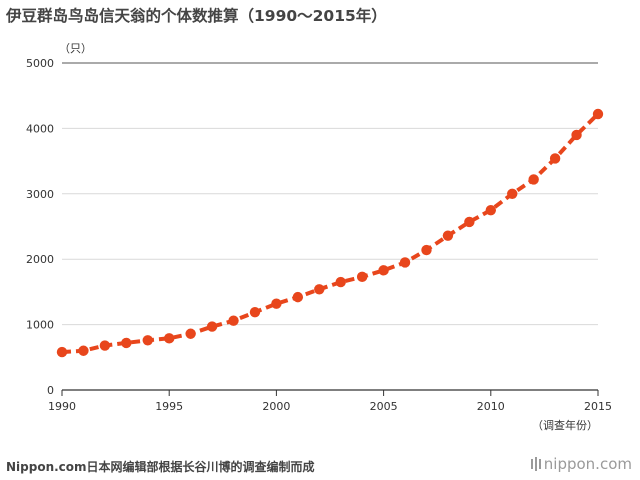  What do you see at coordinates (160, 467) in the screenshot?
I see `source-note: Nippon.com日本网编辑部根据长谷川博的调查编制而成` at bounding box center [160, 467].